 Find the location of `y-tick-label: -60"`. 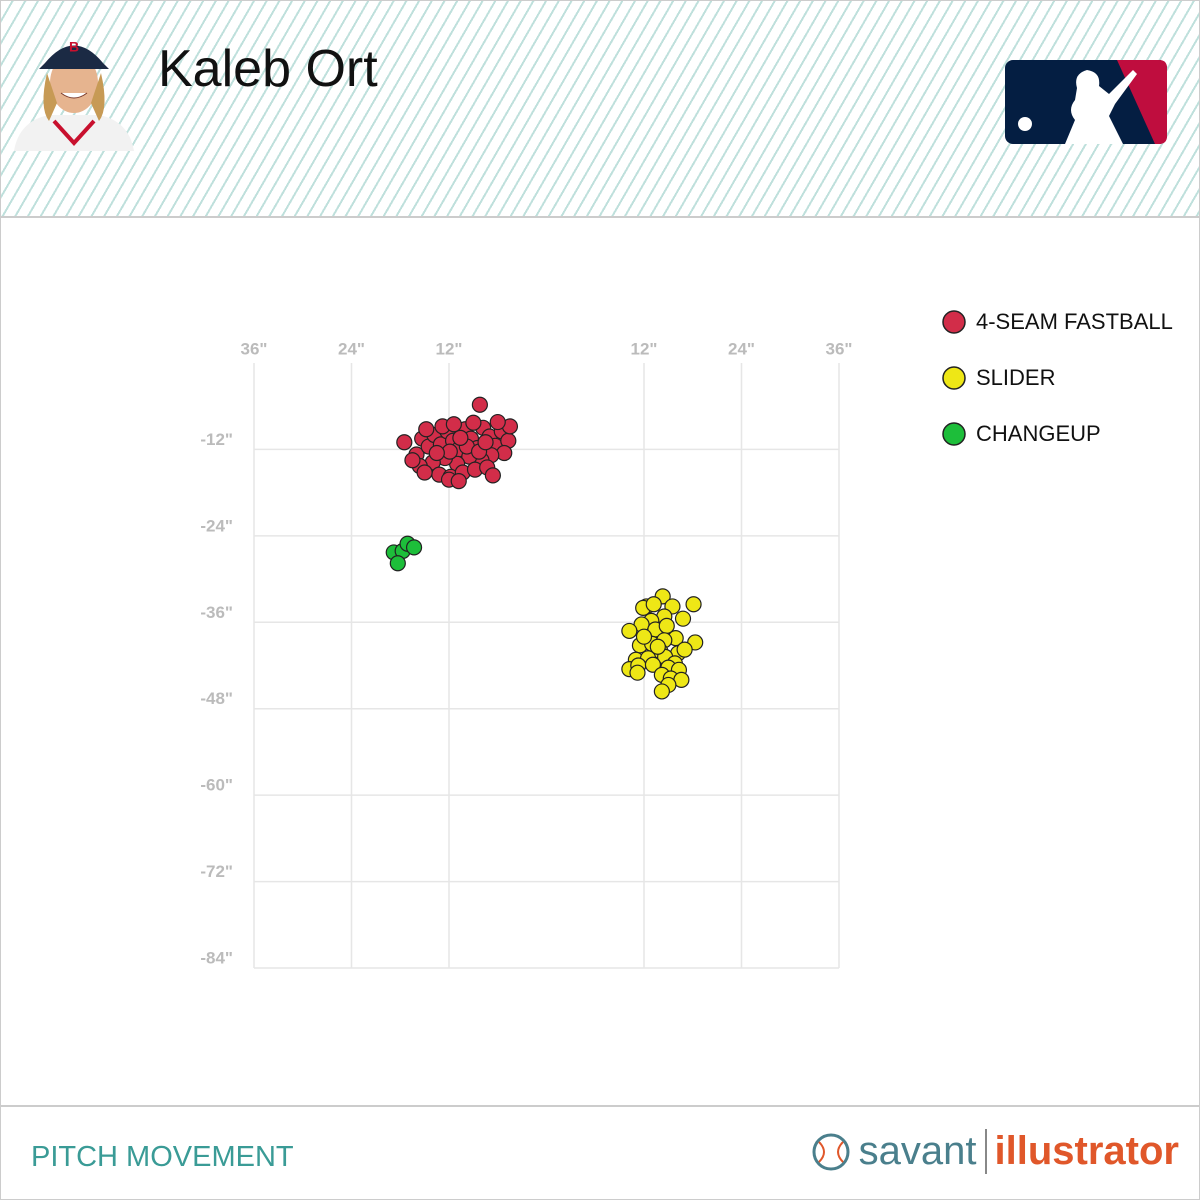

y-tick-label: -60" is located at coordinates (216, 785).